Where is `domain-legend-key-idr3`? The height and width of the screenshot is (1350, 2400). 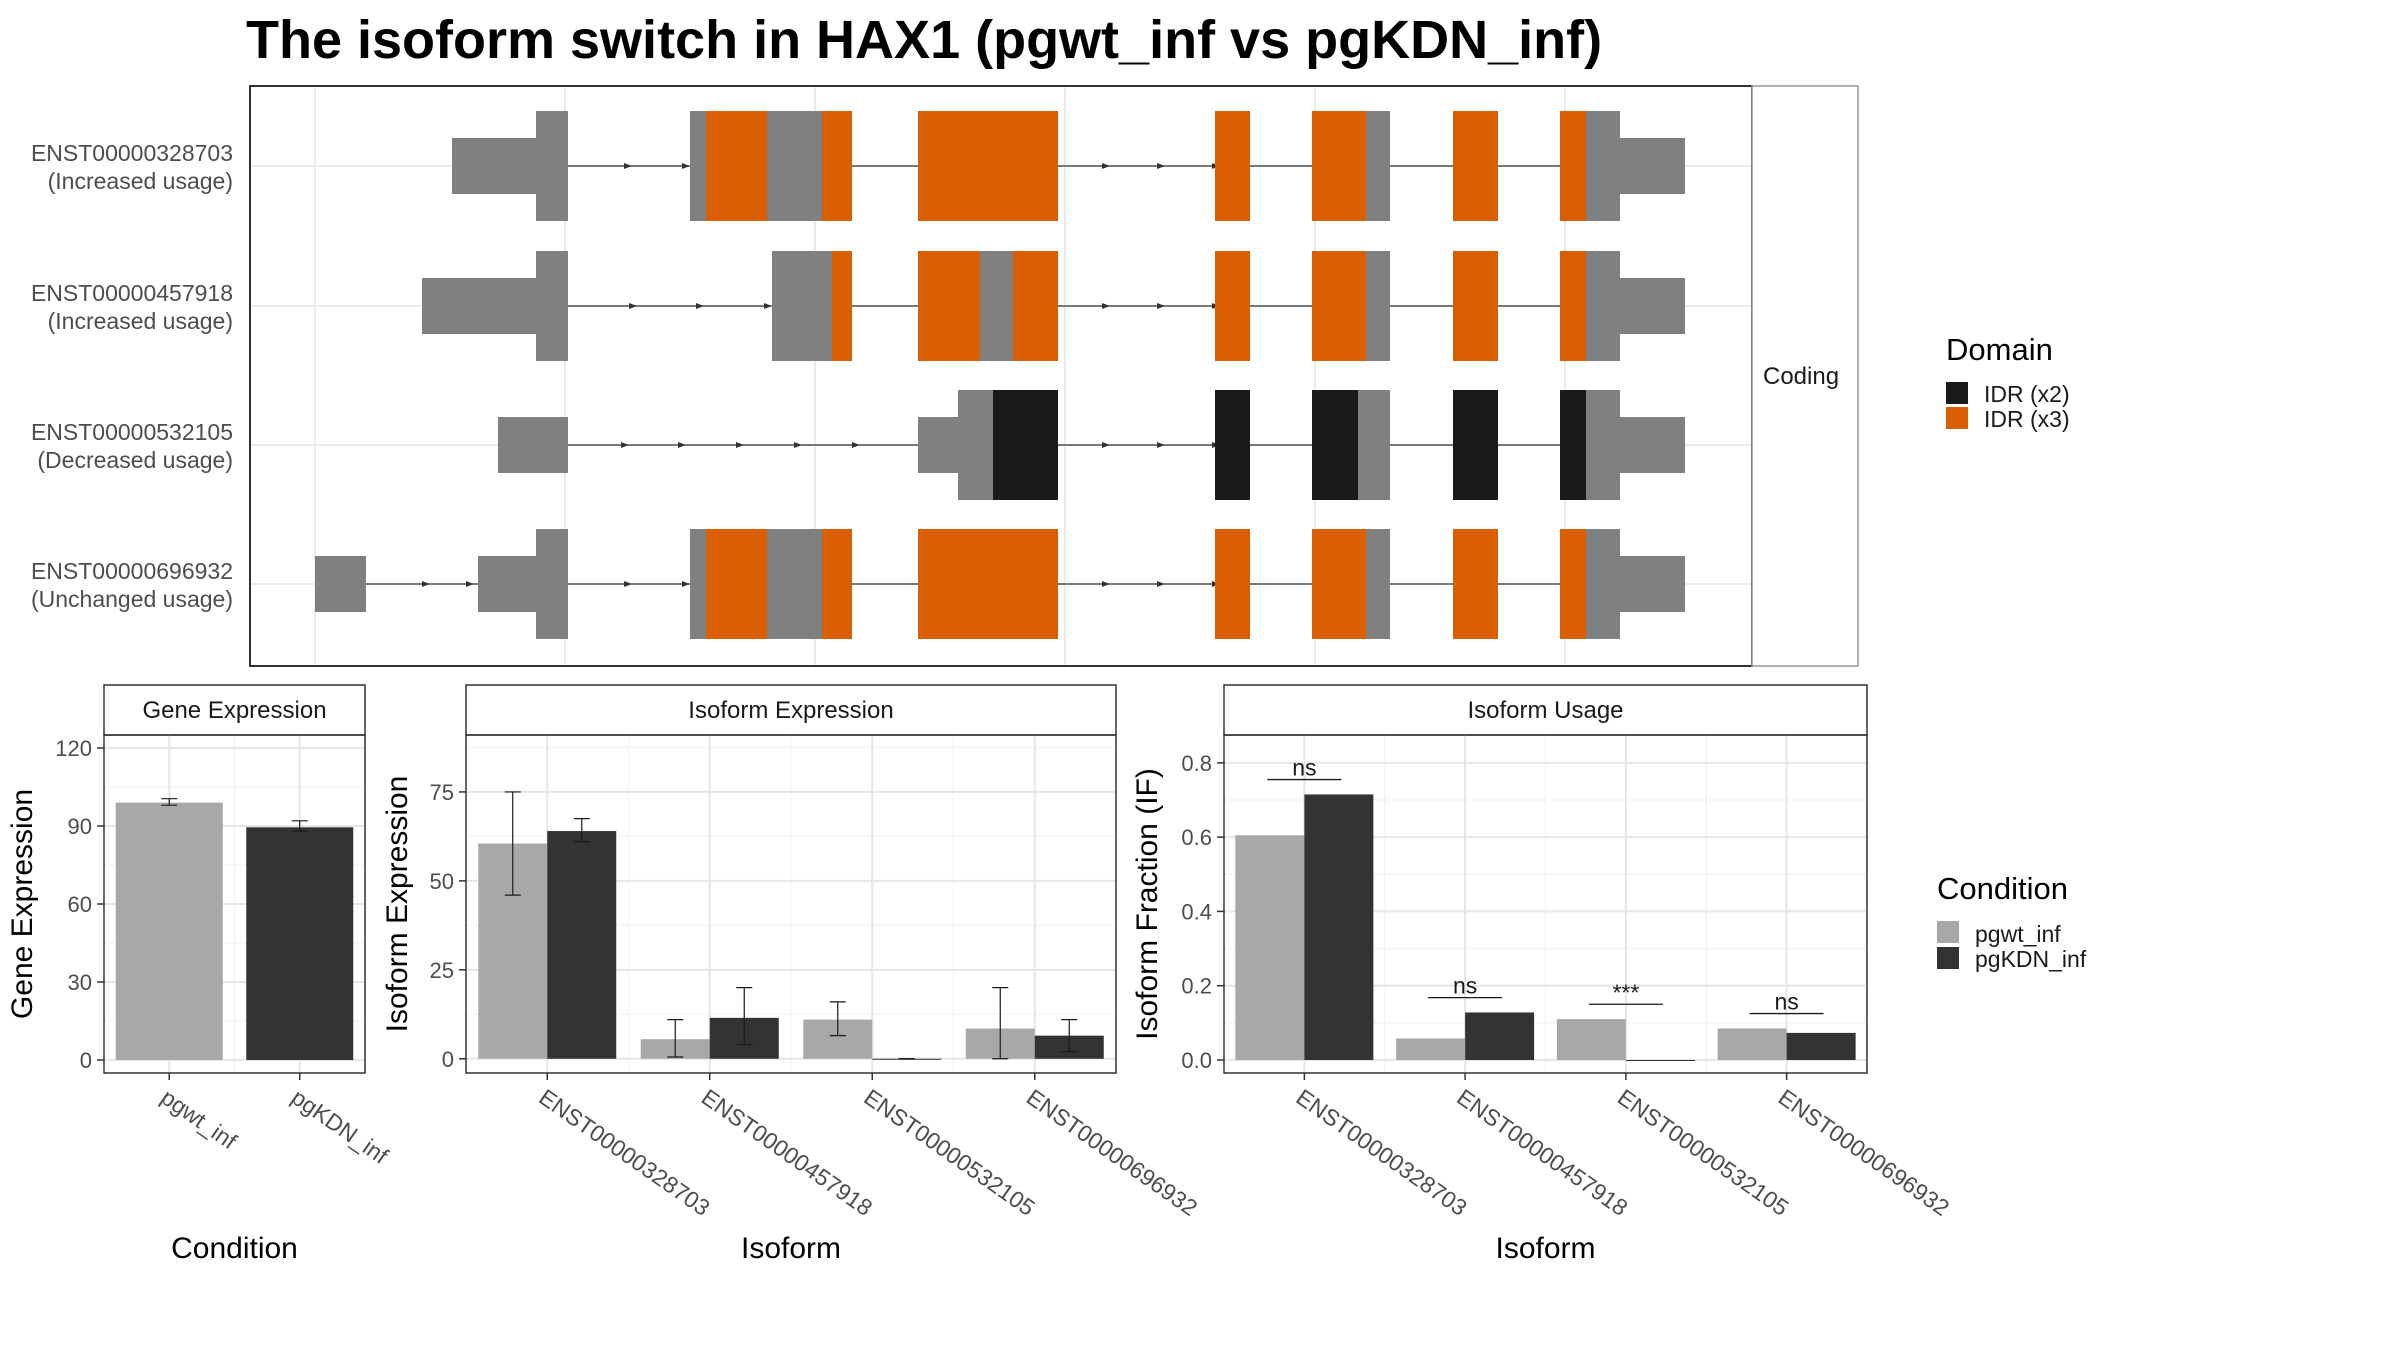
domain-legend-key-idr3 is located at coordinates (1957, 418).